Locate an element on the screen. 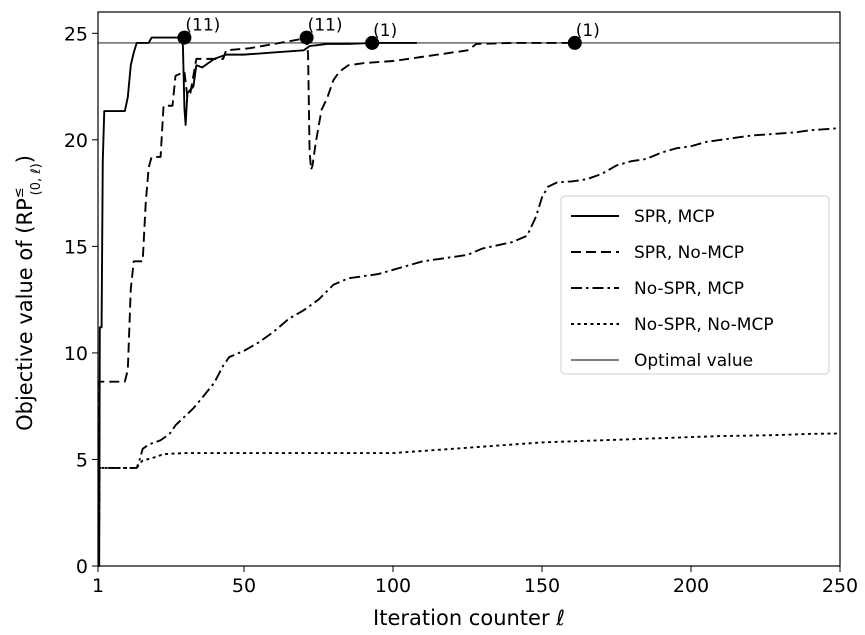  x-tick-label-2: 100 is located at coordinates (393, 586).